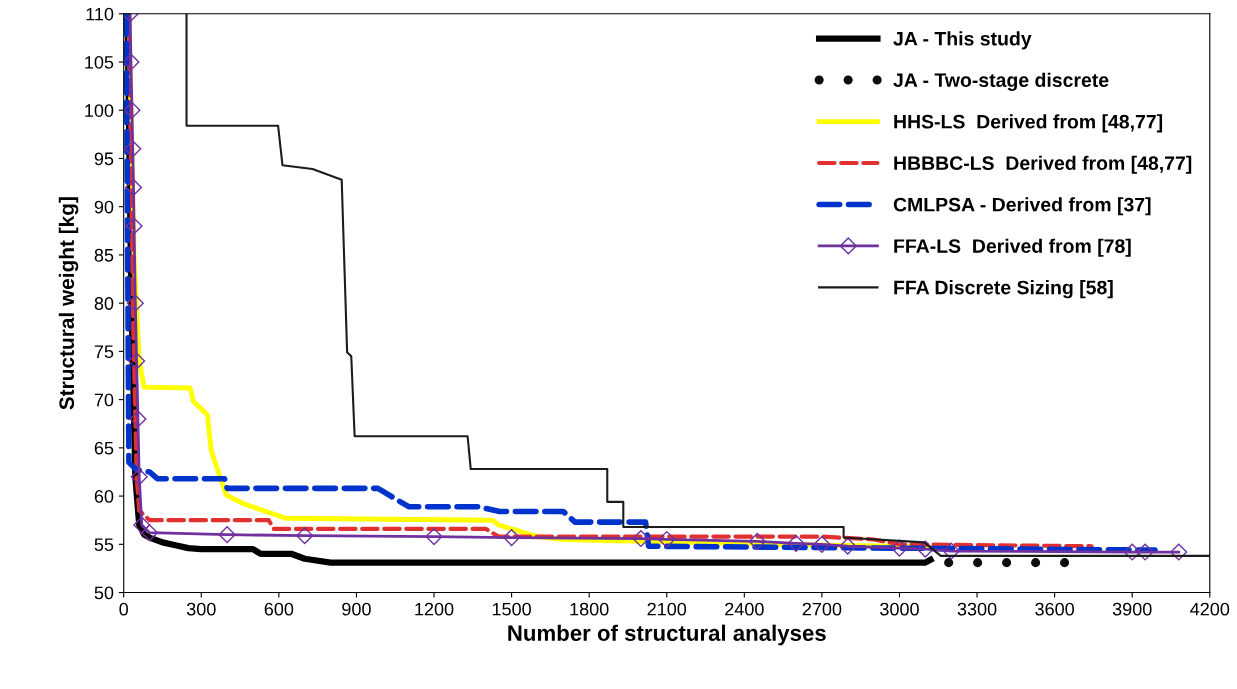 This screenshot has width=1237, height=689. What do you see at coordinates (1001, 81) in the screenshot?
I see `legend-label: JA - Two-stage discrete` at bounding box center [1001, 81].